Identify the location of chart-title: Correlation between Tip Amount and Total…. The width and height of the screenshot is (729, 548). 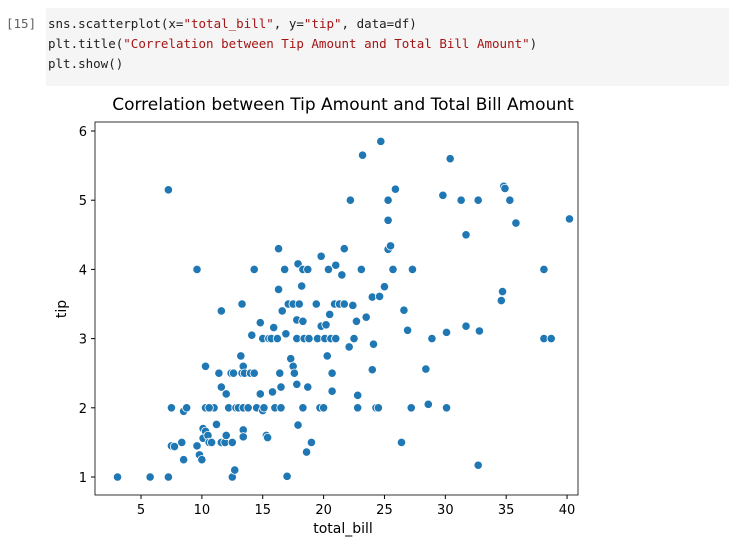
(343, 105).